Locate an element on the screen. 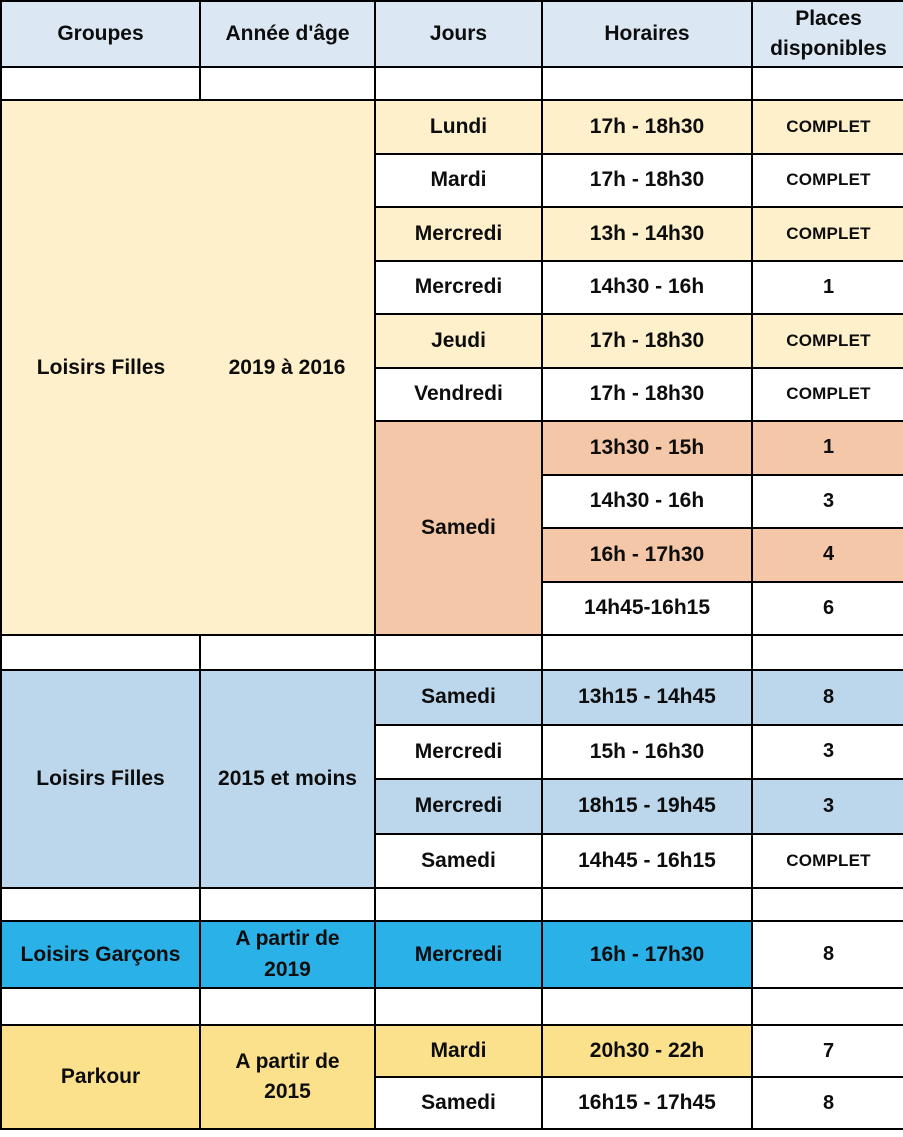 The image size is (903, 1137). schedule-row: Mercredi 14h30 - 16h 1 is located at coordinates (452, 287).